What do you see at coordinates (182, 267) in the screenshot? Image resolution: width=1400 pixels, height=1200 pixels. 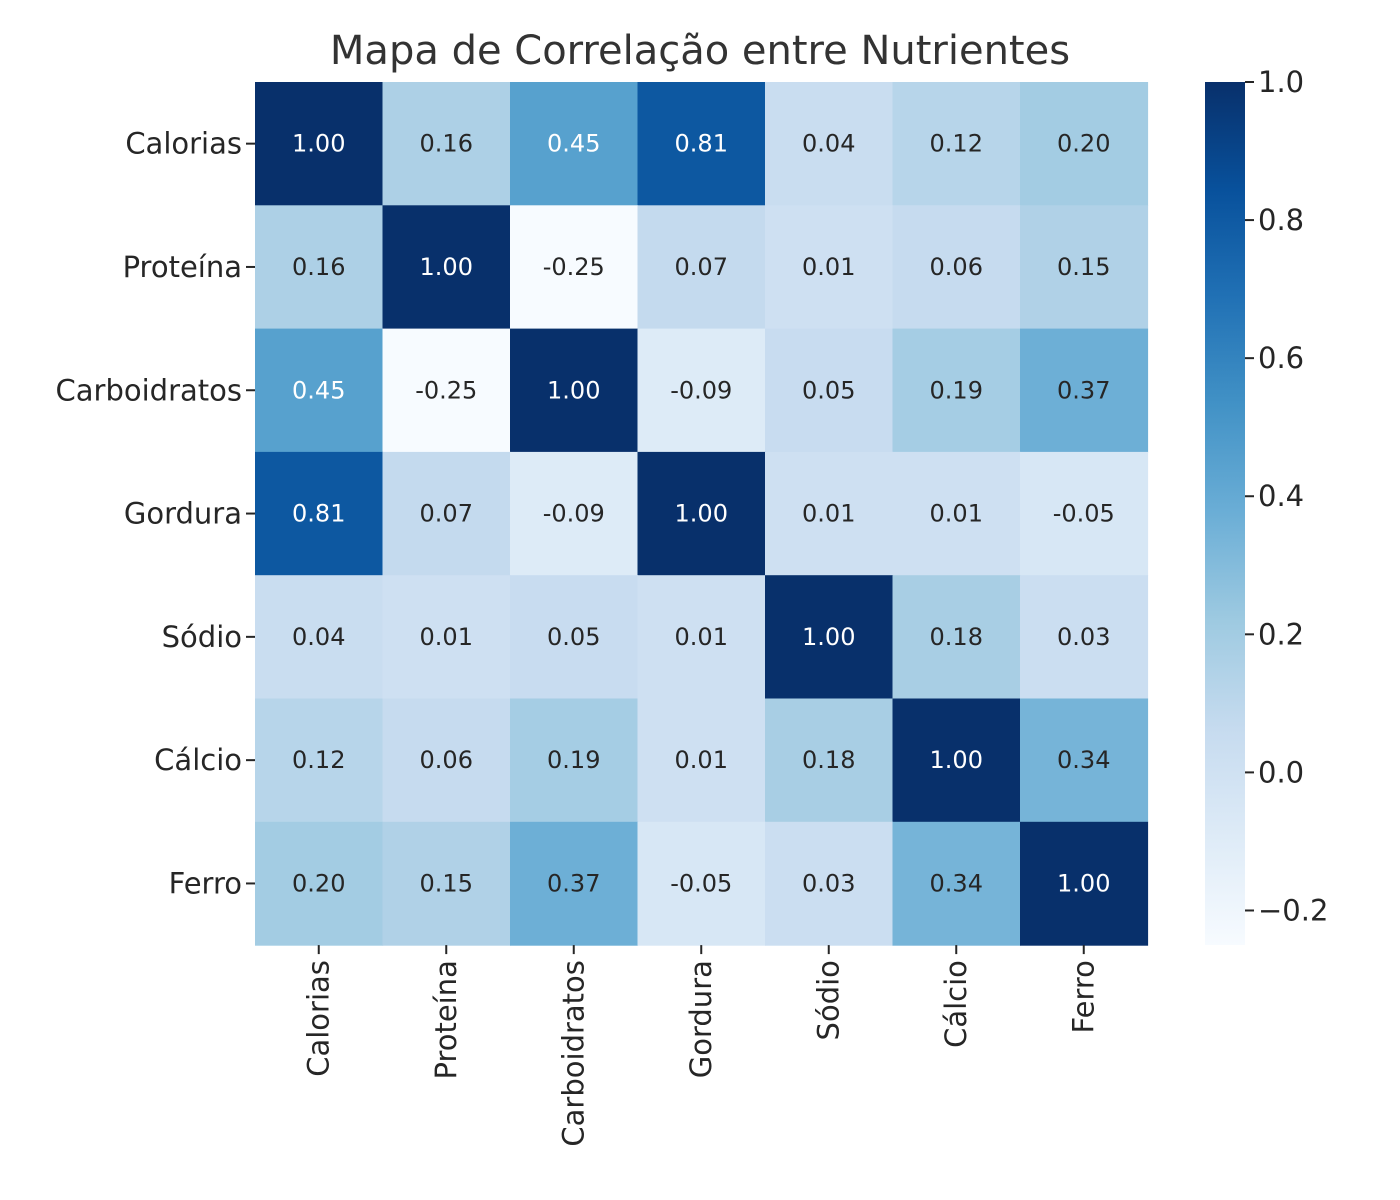 I see `y-tick-label: Proteína` at bounding box center [182, 267].